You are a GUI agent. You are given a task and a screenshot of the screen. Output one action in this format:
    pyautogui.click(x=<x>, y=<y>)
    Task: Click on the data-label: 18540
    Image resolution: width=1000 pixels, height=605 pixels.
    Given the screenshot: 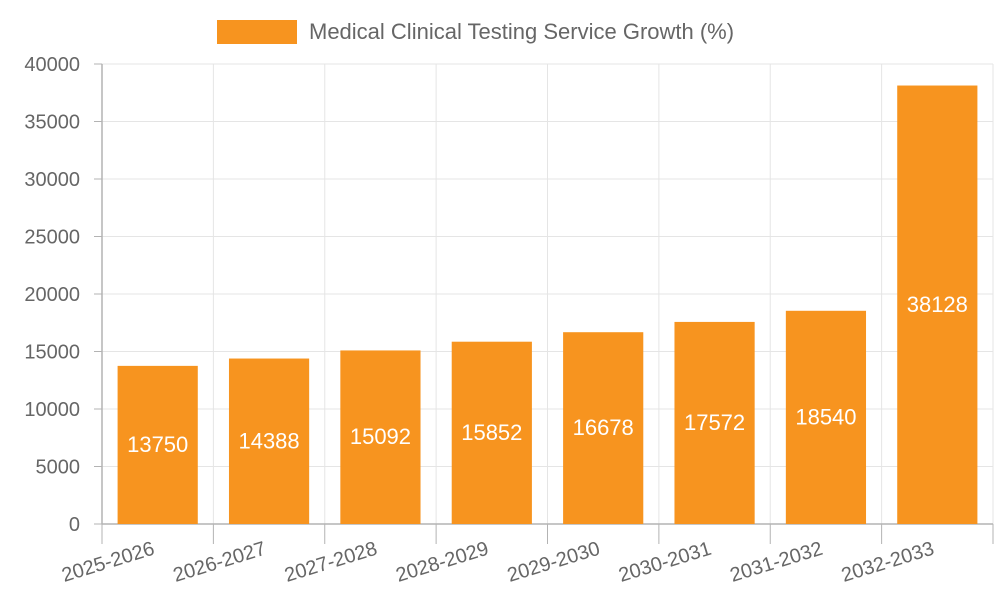 What is the action you would take?
    pyautogui.click(x=825, y=416)
    